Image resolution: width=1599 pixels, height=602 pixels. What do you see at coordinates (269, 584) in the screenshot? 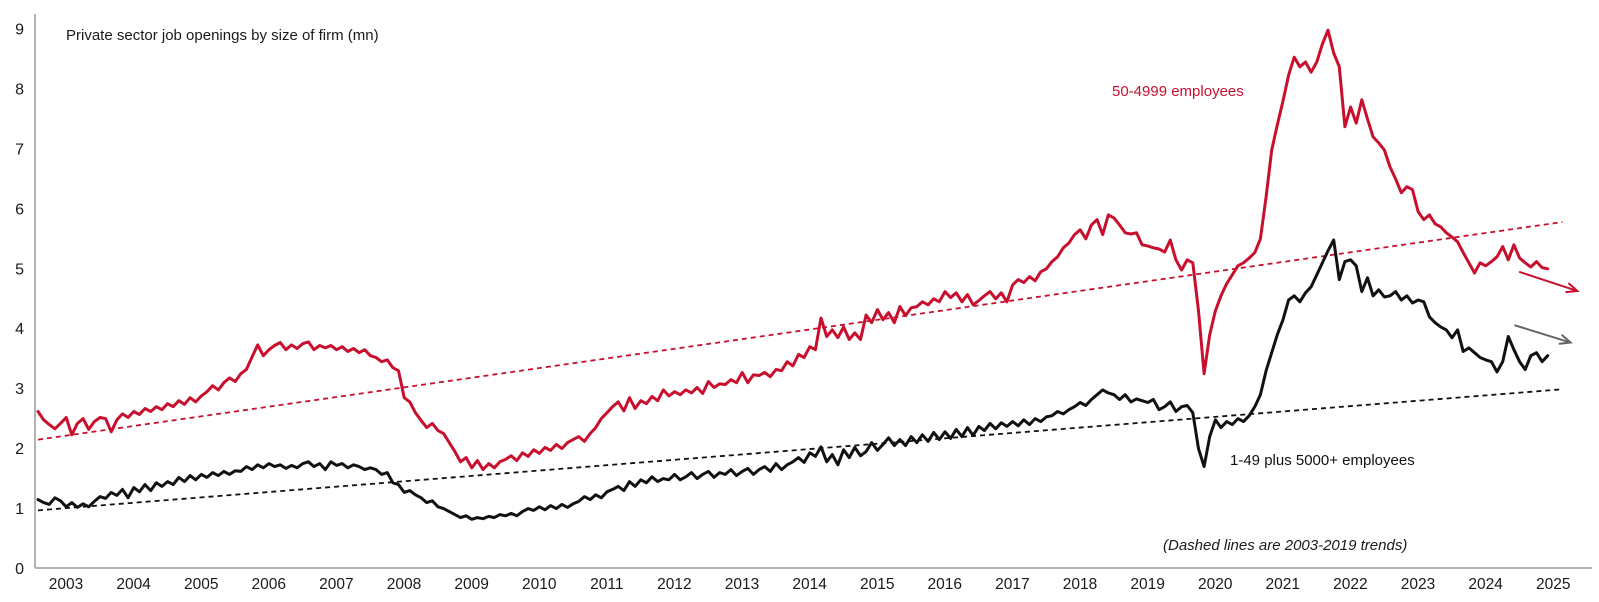
I see `x-tick-label-2006: 2006` at bounding box center [269, 584].